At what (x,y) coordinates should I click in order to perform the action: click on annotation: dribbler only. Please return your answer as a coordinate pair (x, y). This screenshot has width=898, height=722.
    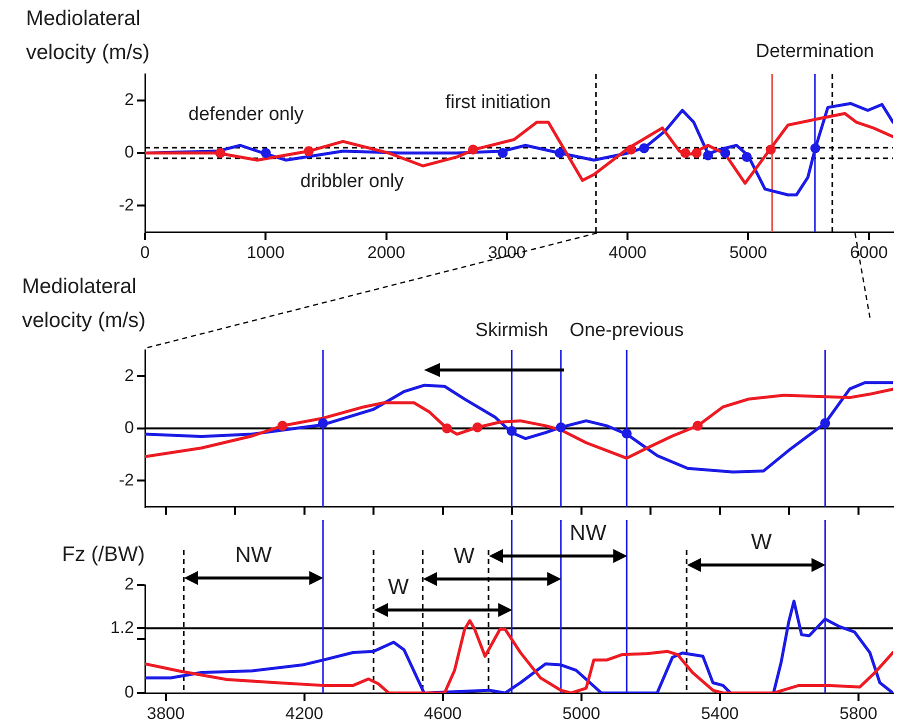
    Looking at the image, I should click on (352, 181).